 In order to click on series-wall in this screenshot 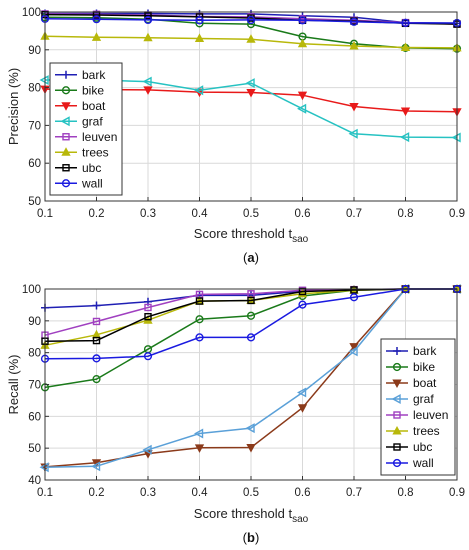, I will do `click(251, 21)`.